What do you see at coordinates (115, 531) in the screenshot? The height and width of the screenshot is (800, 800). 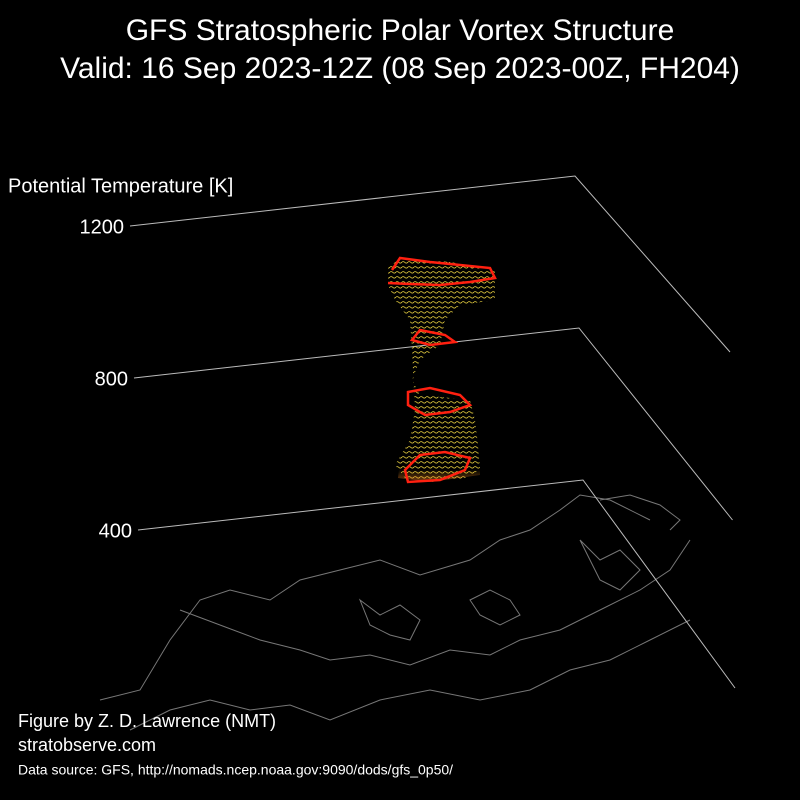 I see `y-tick-label: 400` at bounding box center [115, 531].